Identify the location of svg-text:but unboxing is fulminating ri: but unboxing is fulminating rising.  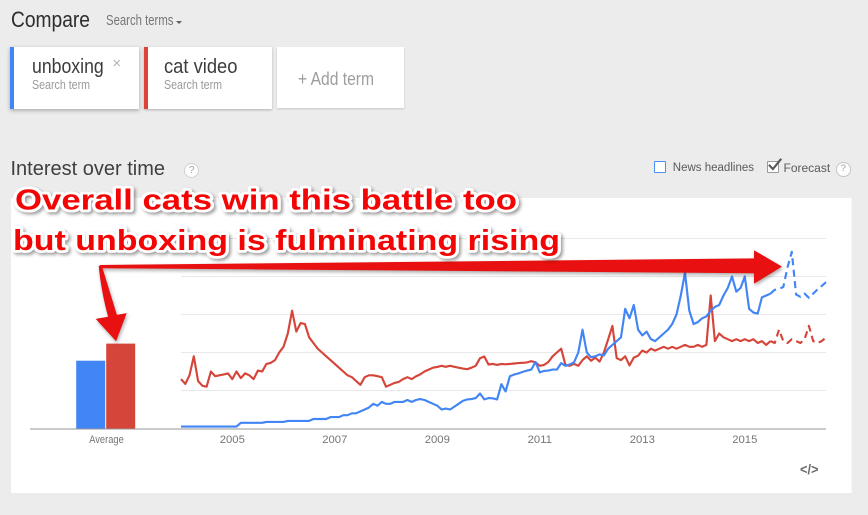
(286, 241).